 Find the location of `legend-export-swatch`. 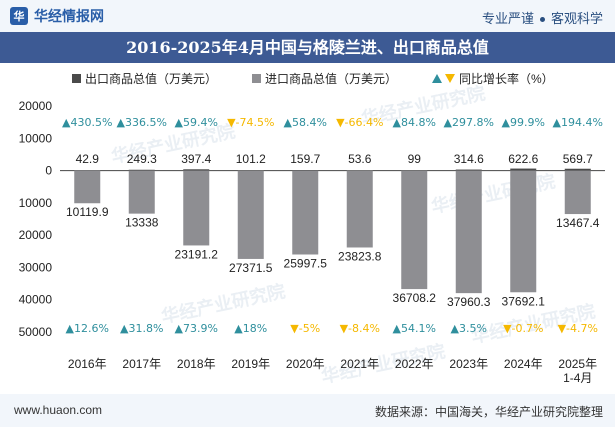

legend-export-swatch is located at coordinates (76, 78).